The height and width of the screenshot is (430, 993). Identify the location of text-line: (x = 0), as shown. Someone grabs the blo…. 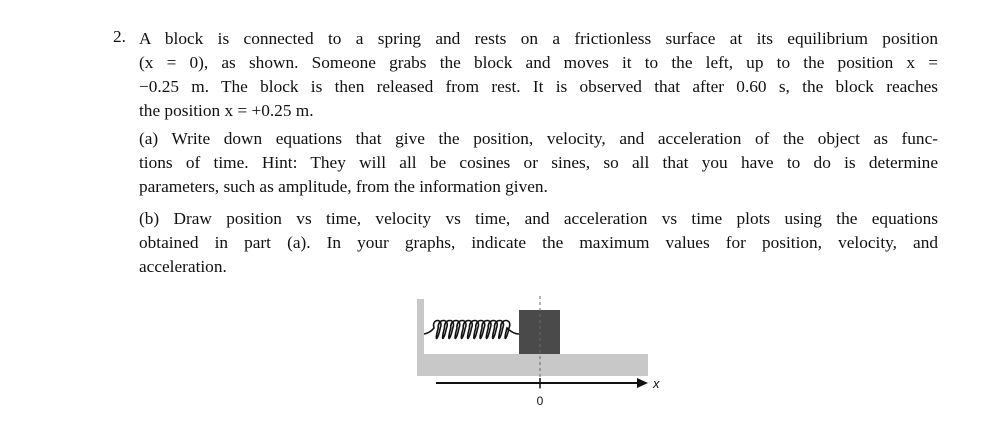
(538, 62).